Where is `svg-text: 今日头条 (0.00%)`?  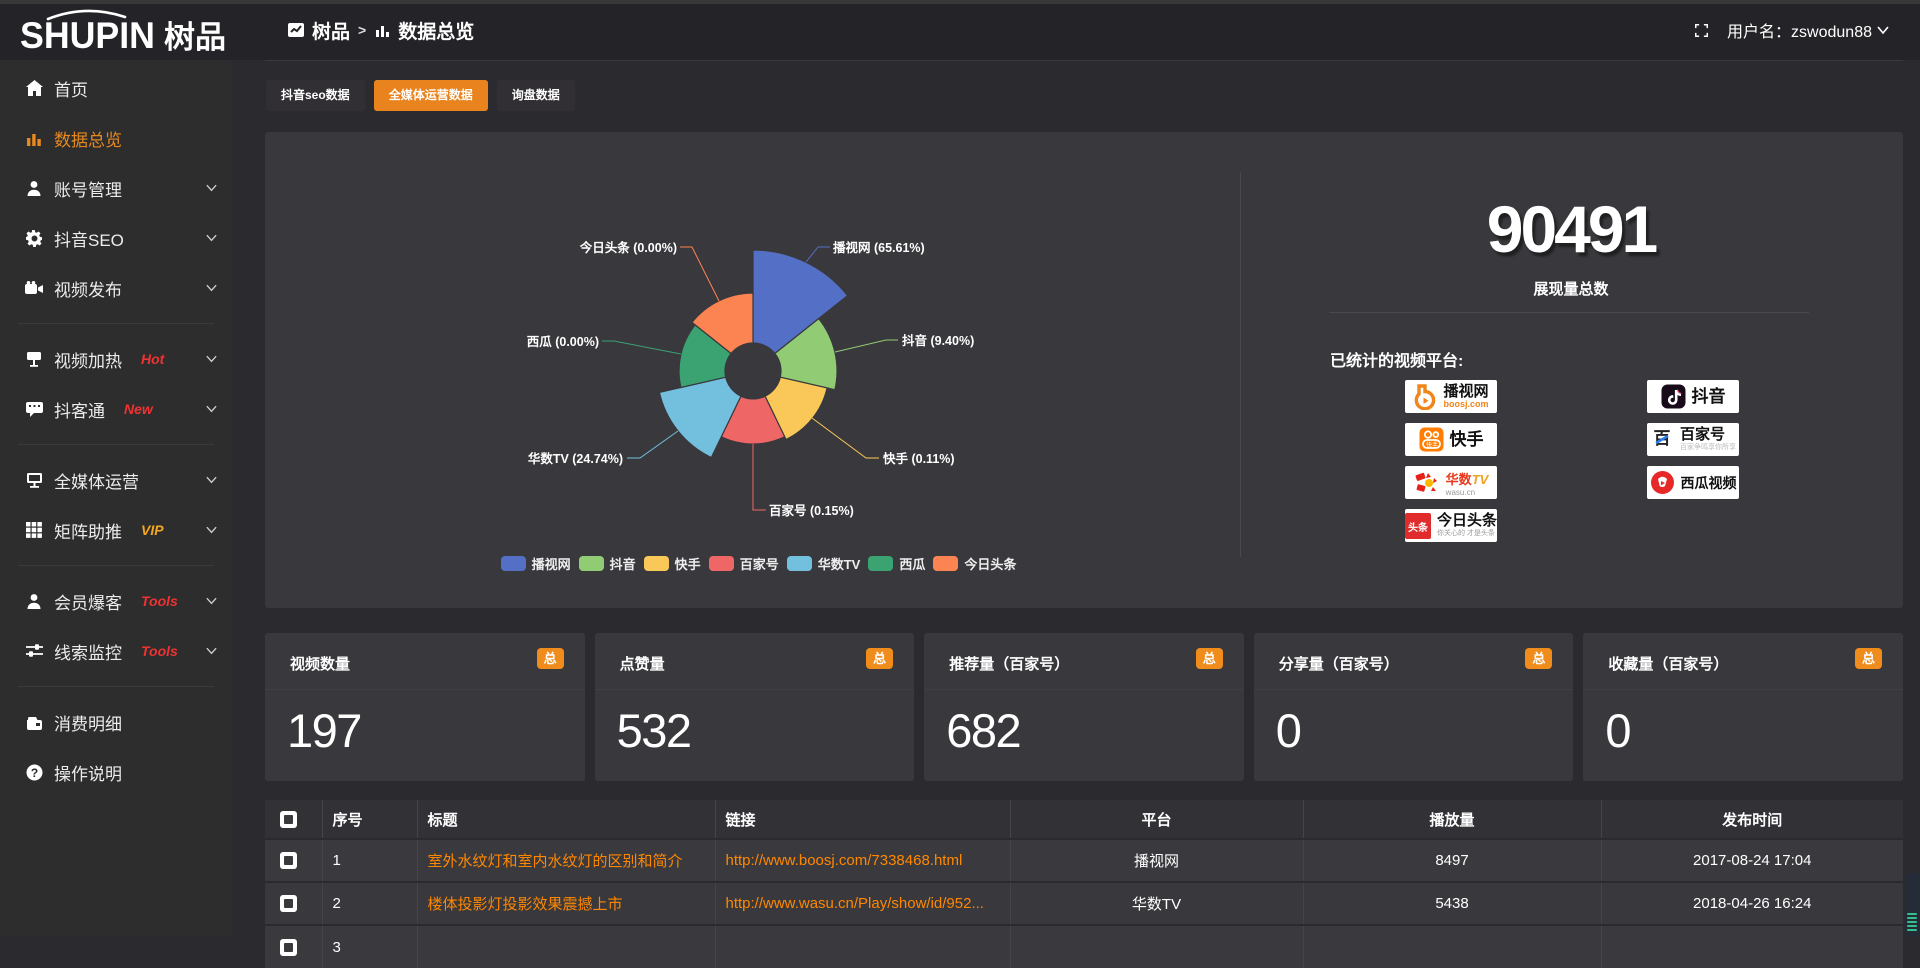
svg-text: 今日头条 (0.00%) is located at coordinates (628, 247).